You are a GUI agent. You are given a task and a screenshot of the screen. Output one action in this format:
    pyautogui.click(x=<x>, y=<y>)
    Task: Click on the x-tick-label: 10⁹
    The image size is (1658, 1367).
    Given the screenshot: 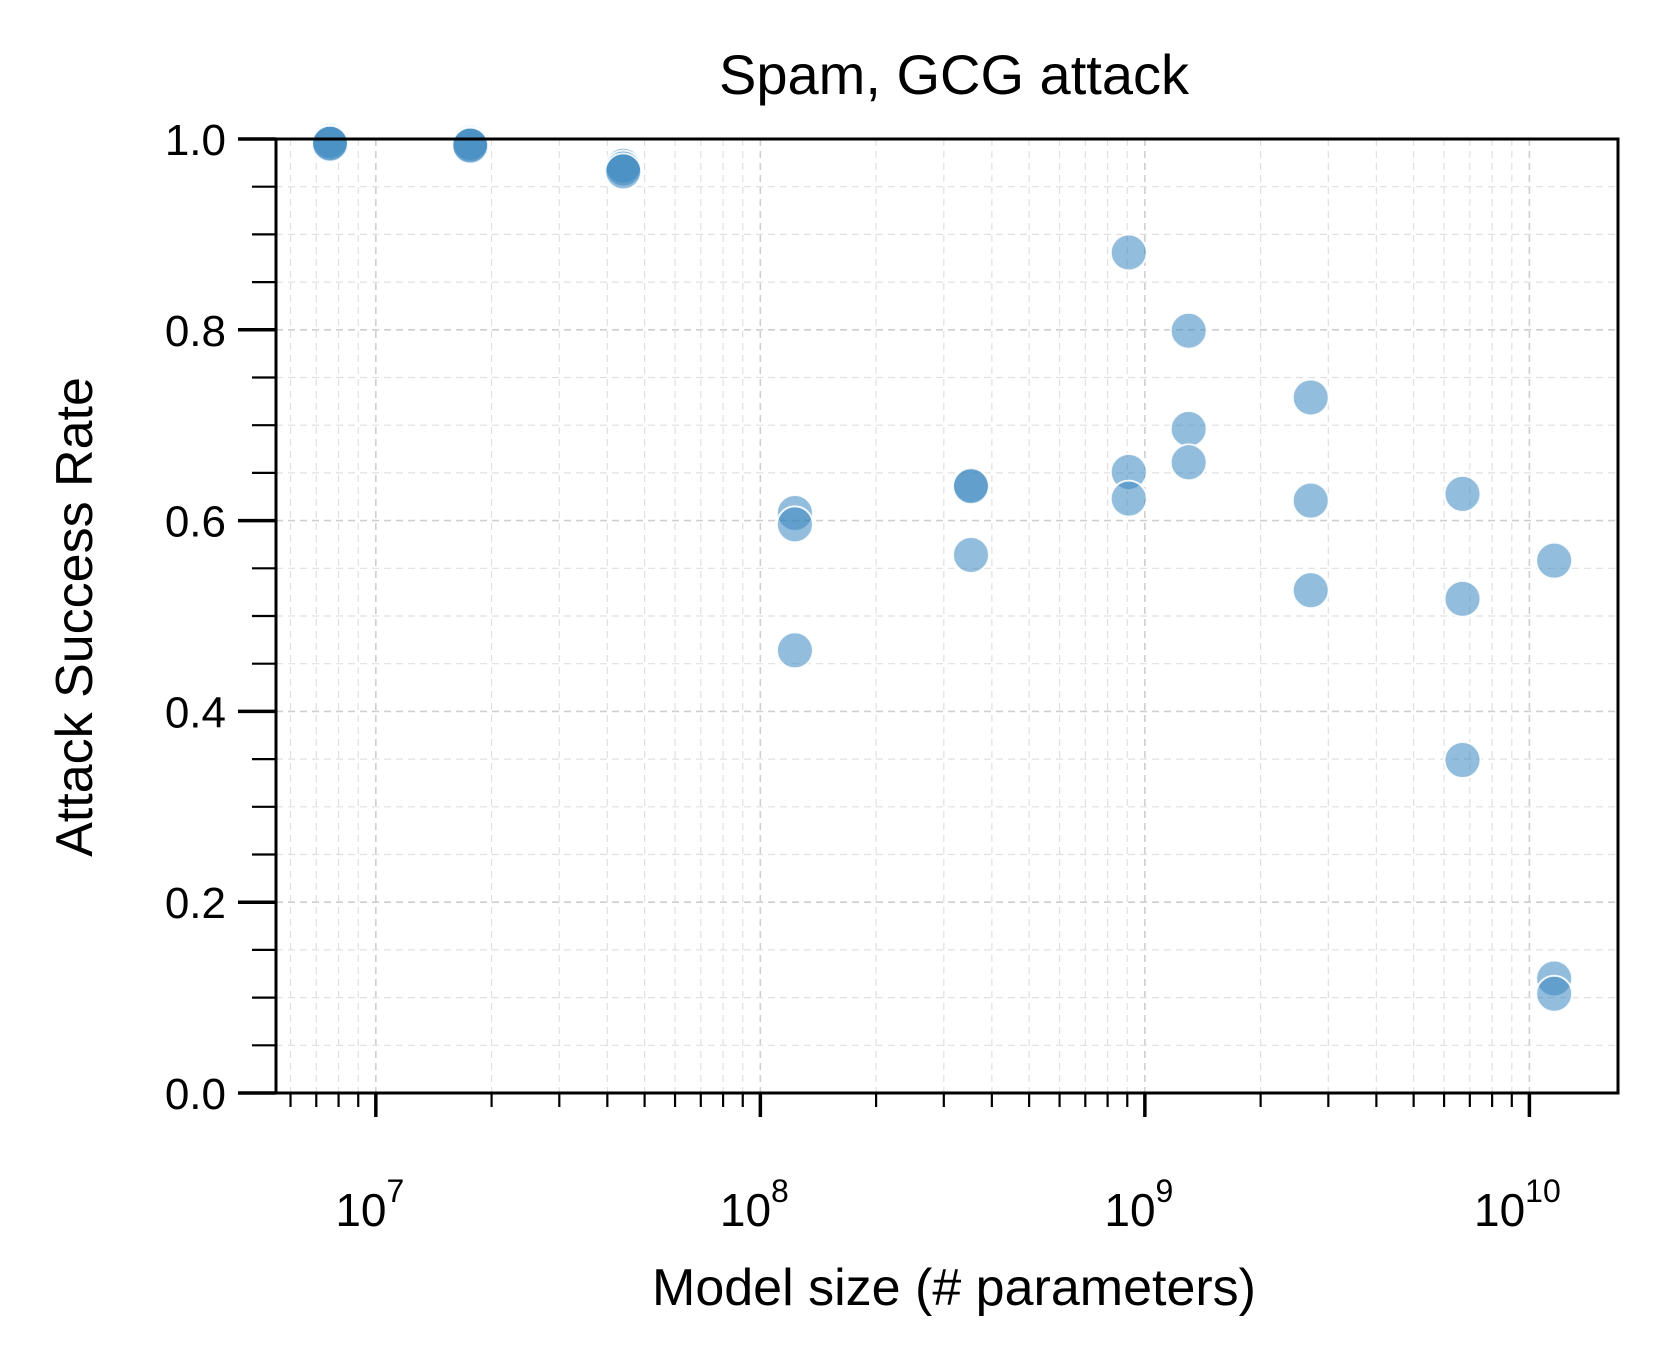 What is the action you would take?
    pyautogui.click(x=1138, y=1204)
    